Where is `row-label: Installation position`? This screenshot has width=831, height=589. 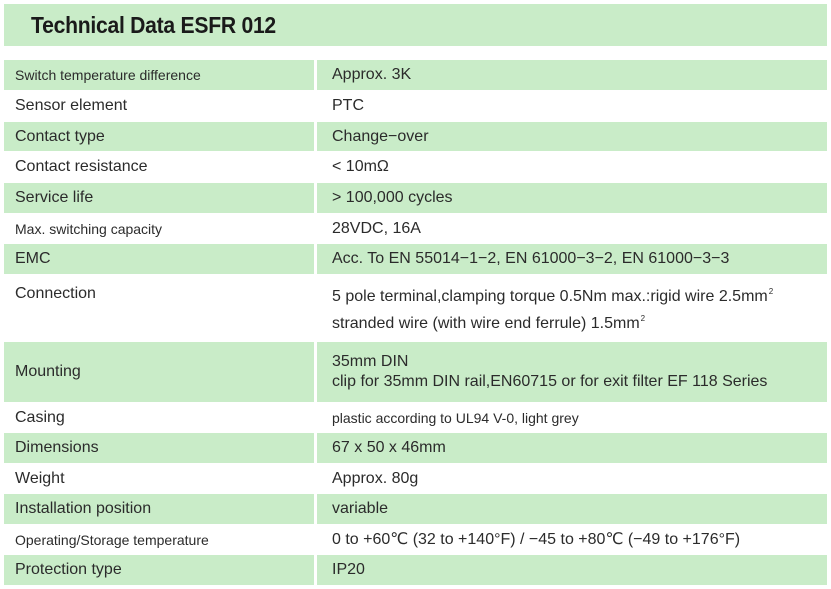 row-label: Installation position is located at coordinates (83, 508).